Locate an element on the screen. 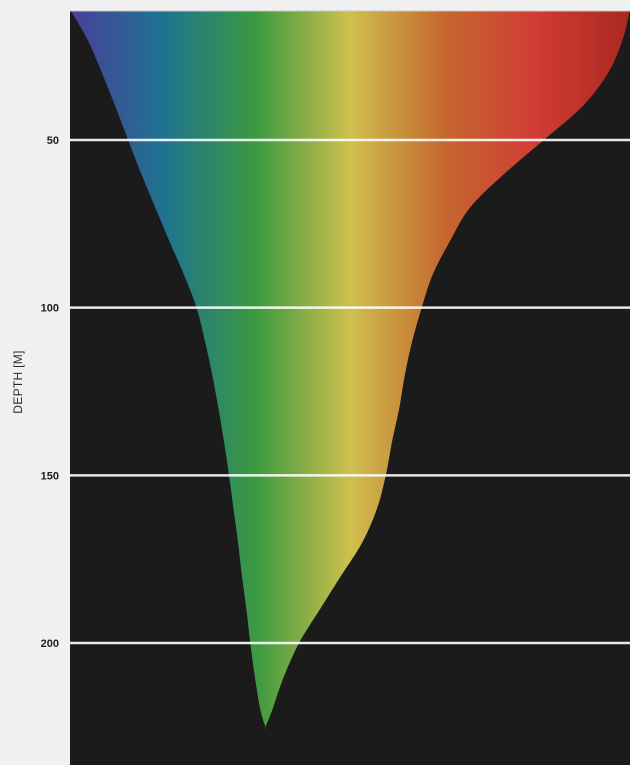 The image size is (630, 765). y-tick-label-50: 50 is located at coordinates (53, 141).